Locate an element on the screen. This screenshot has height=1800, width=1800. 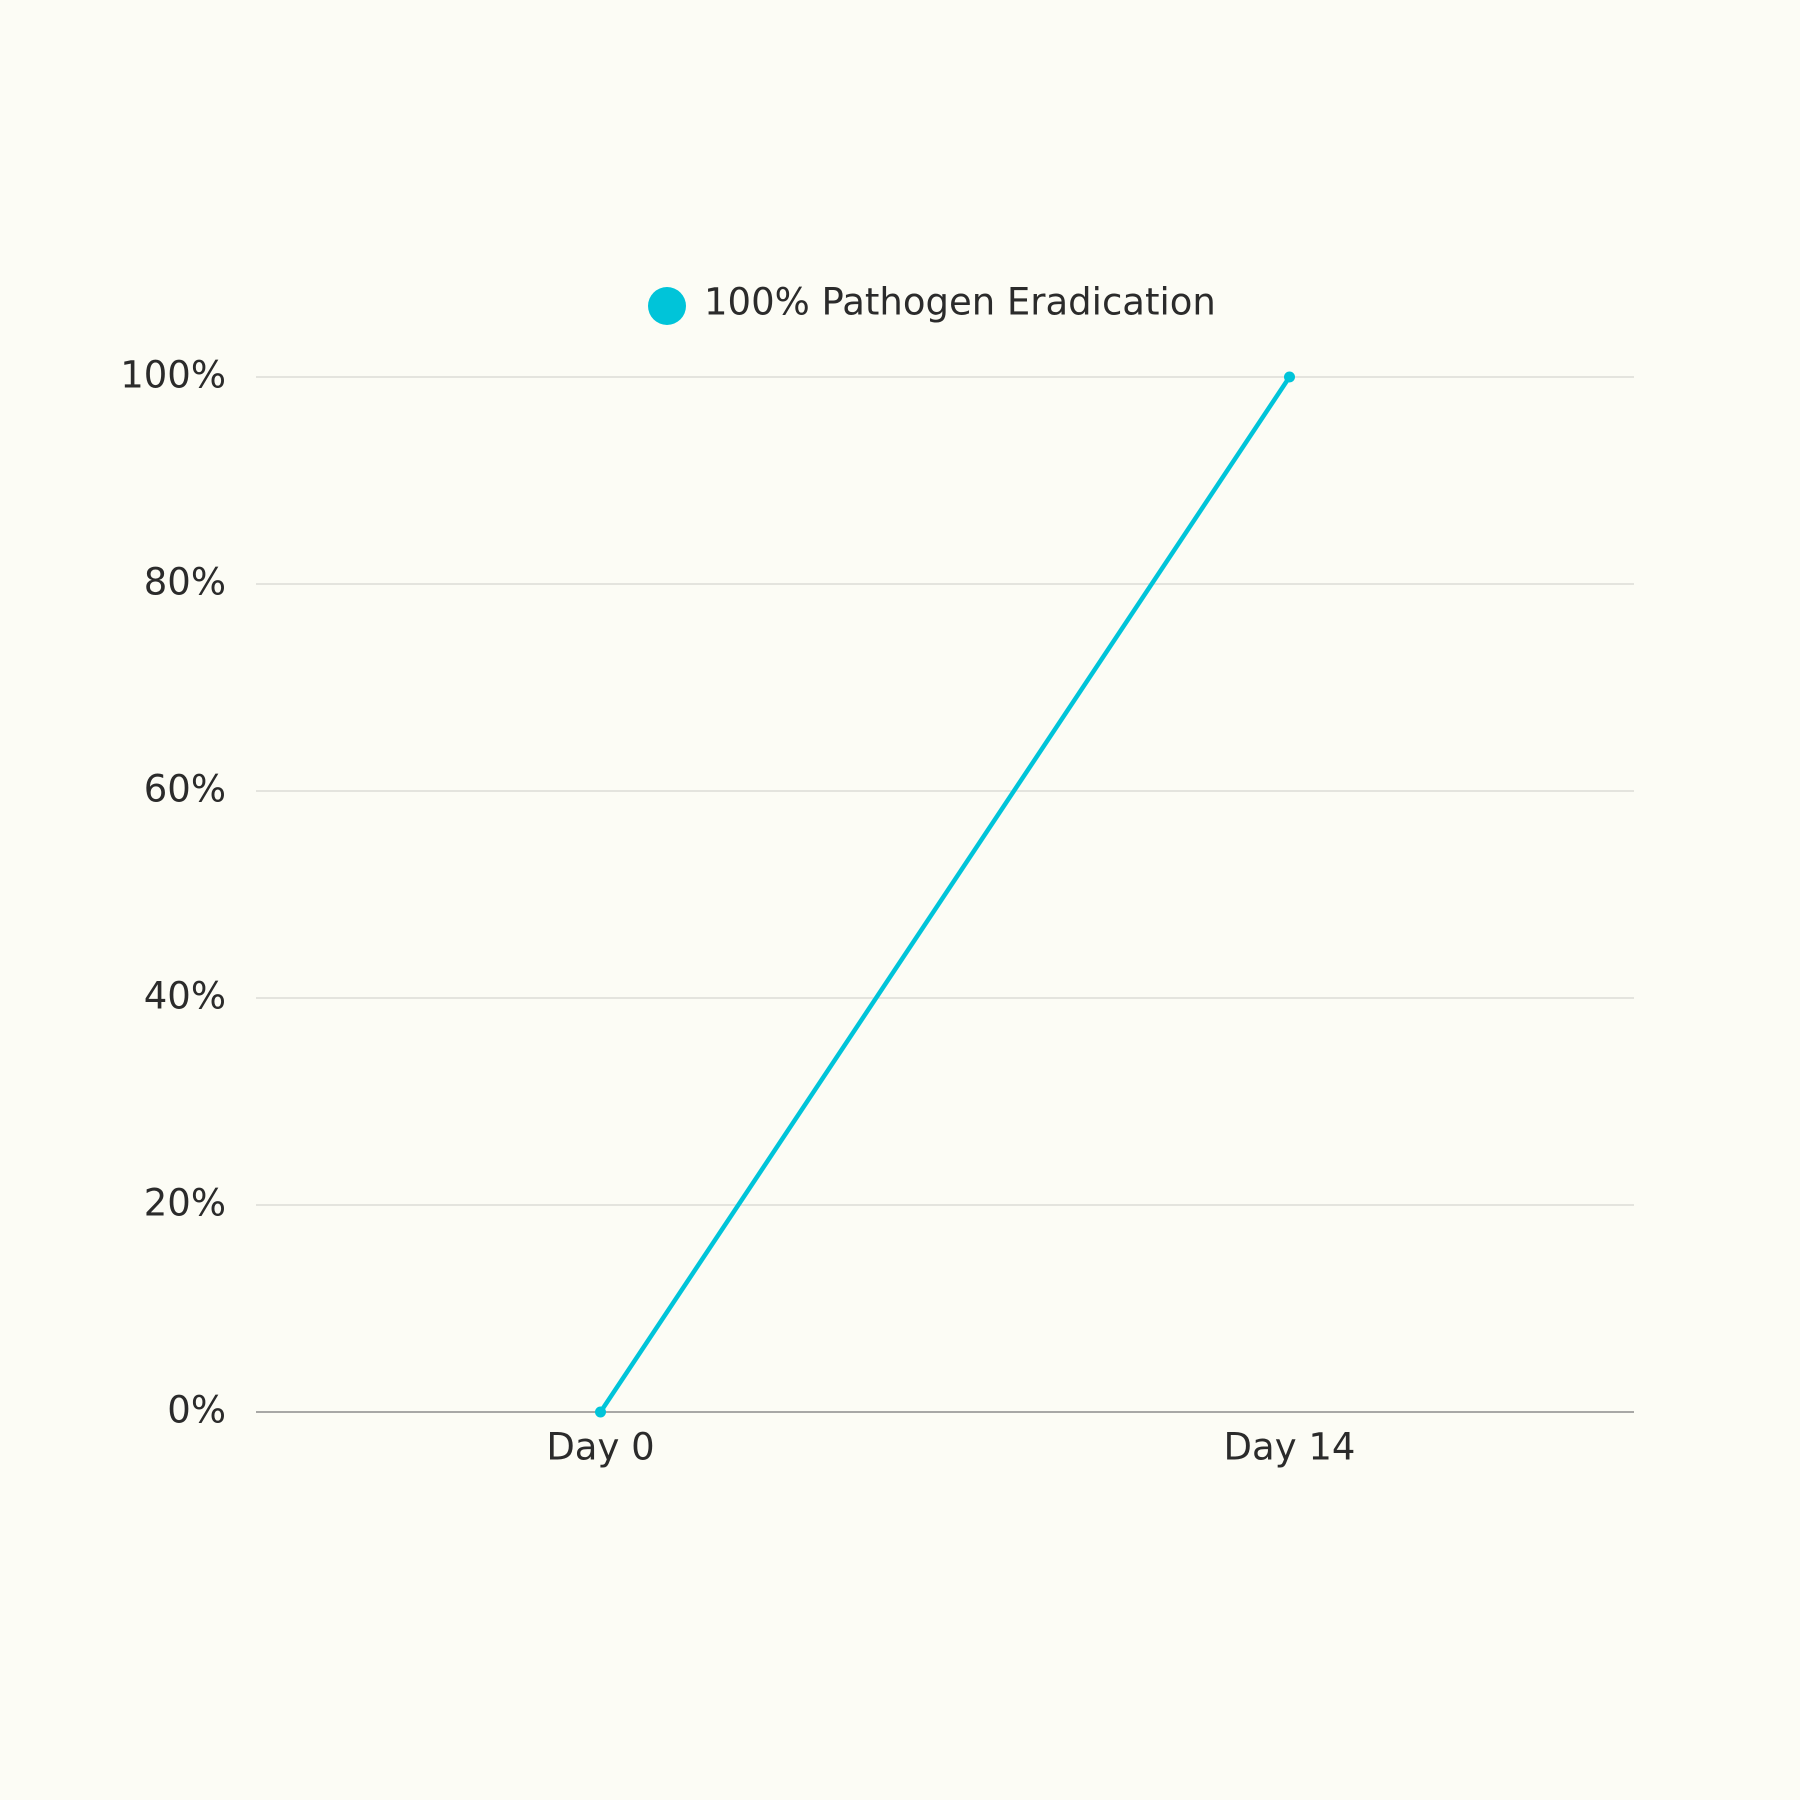
x-tick-label: Day 0 is located at coordinates (600, 1447).